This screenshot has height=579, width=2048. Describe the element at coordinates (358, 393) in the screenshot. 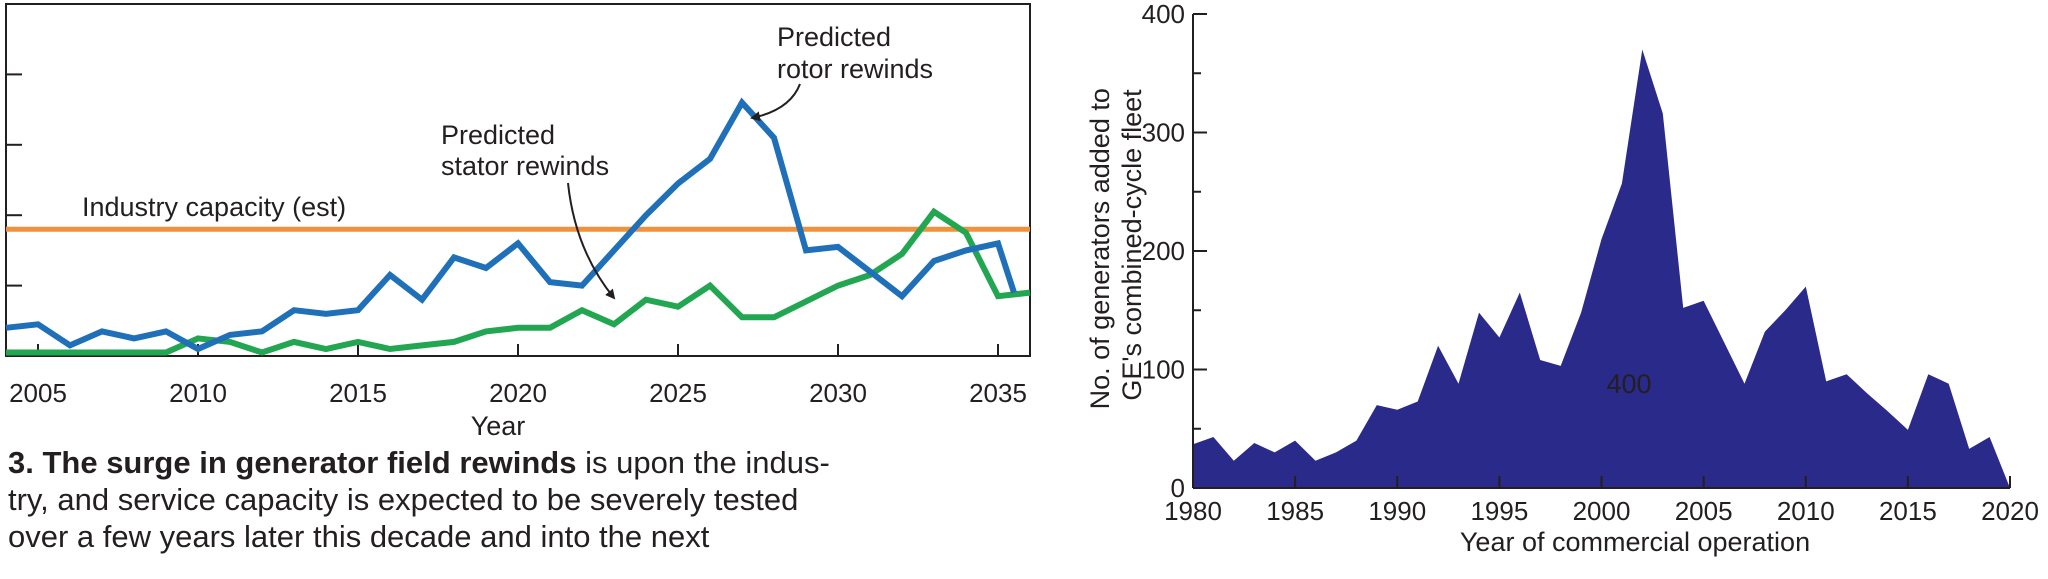

I see `left-x-tick-label: 2015` at that location.